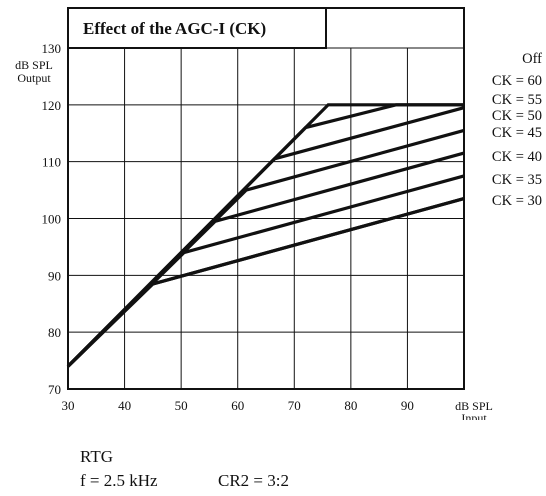  I want to click on y-tick-label: 80, so click(54, 332).